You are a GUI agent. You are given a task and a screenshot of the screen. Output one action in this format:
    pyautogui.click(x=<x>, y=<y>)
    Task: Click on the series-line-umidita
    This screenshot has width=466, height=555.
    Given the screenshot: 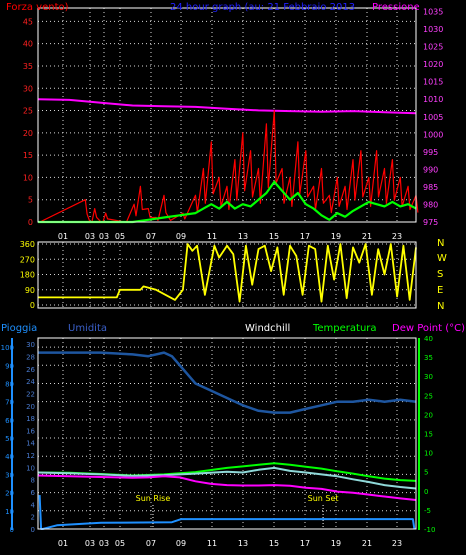 What is the action you would take?
    pyautogui.click(x=227, y=382)
    